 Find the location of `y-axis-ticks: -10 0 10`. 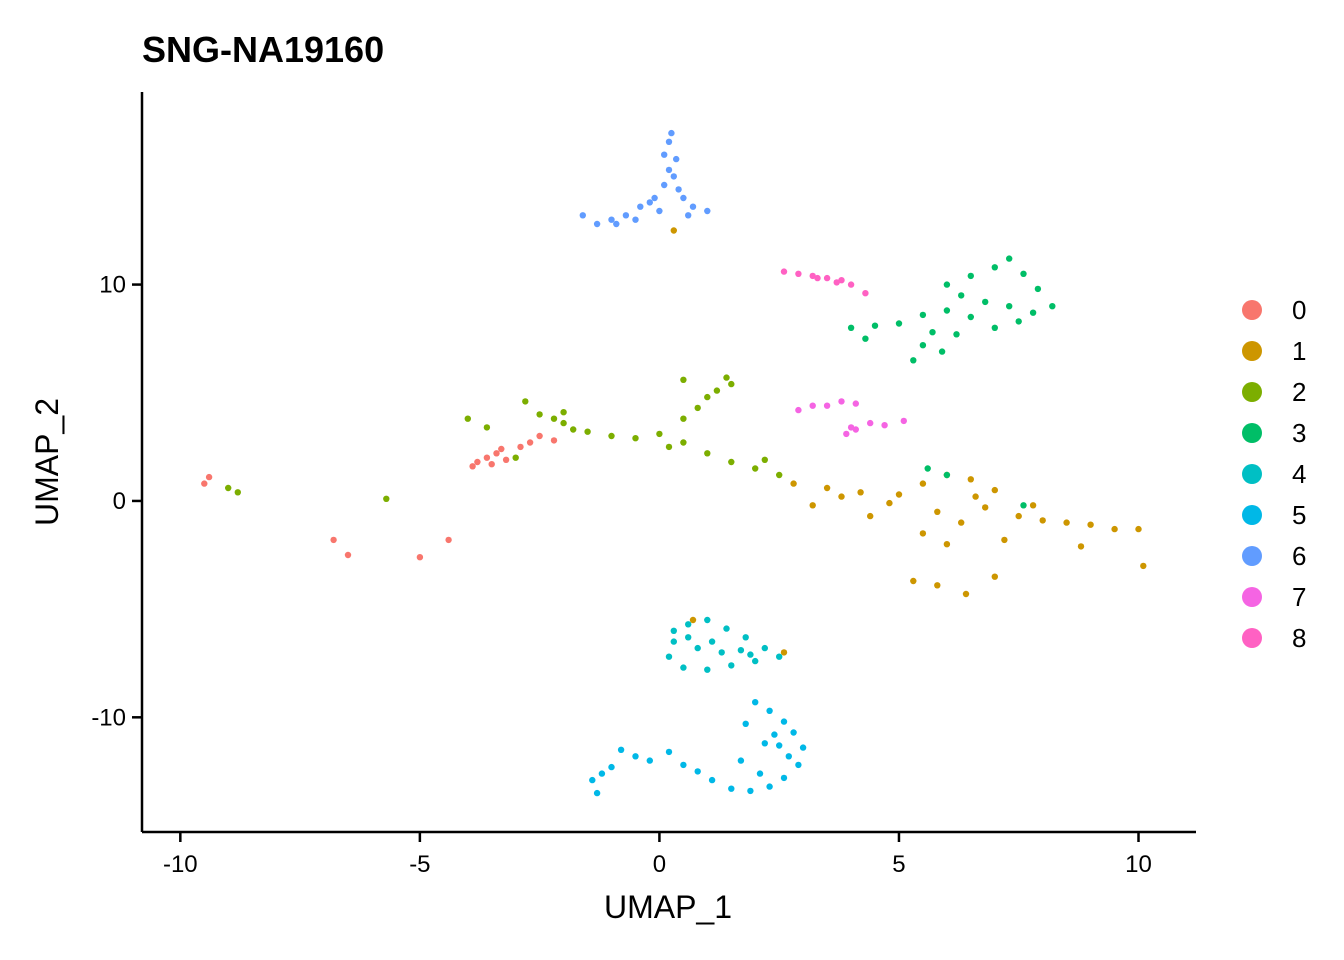

y-axis-ticks: -10 0 10 is located at coordinates (116, 501).